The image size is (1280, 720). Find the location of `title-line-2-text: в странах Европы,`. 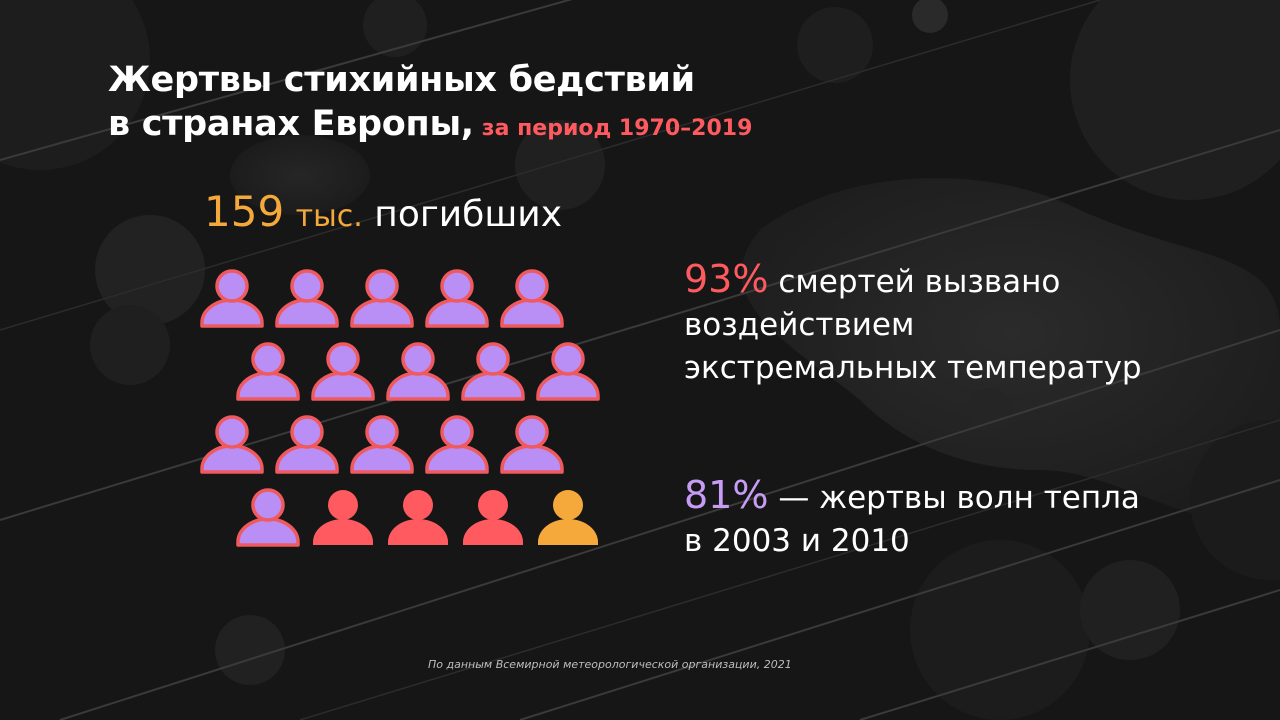

title-line-2-text: в странах Европы, is located at coordinates (291, 124).